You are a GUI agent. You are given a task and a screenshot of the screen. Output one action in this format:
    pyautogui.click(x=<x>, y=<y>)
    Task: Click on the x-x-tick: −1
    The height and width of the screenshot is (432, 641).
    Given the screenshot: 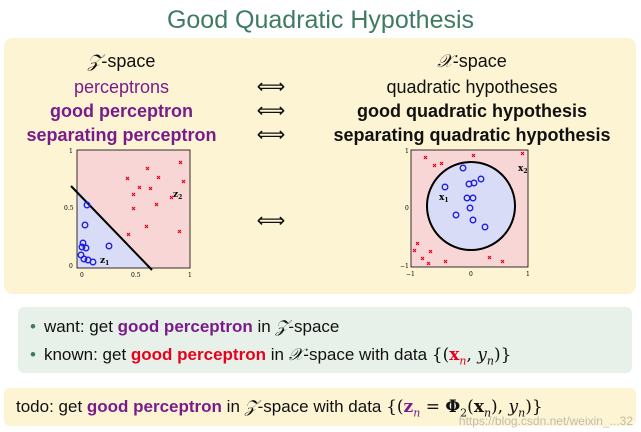 What is the action you would take?
    pyautogui.click(x=410, y=274)
    